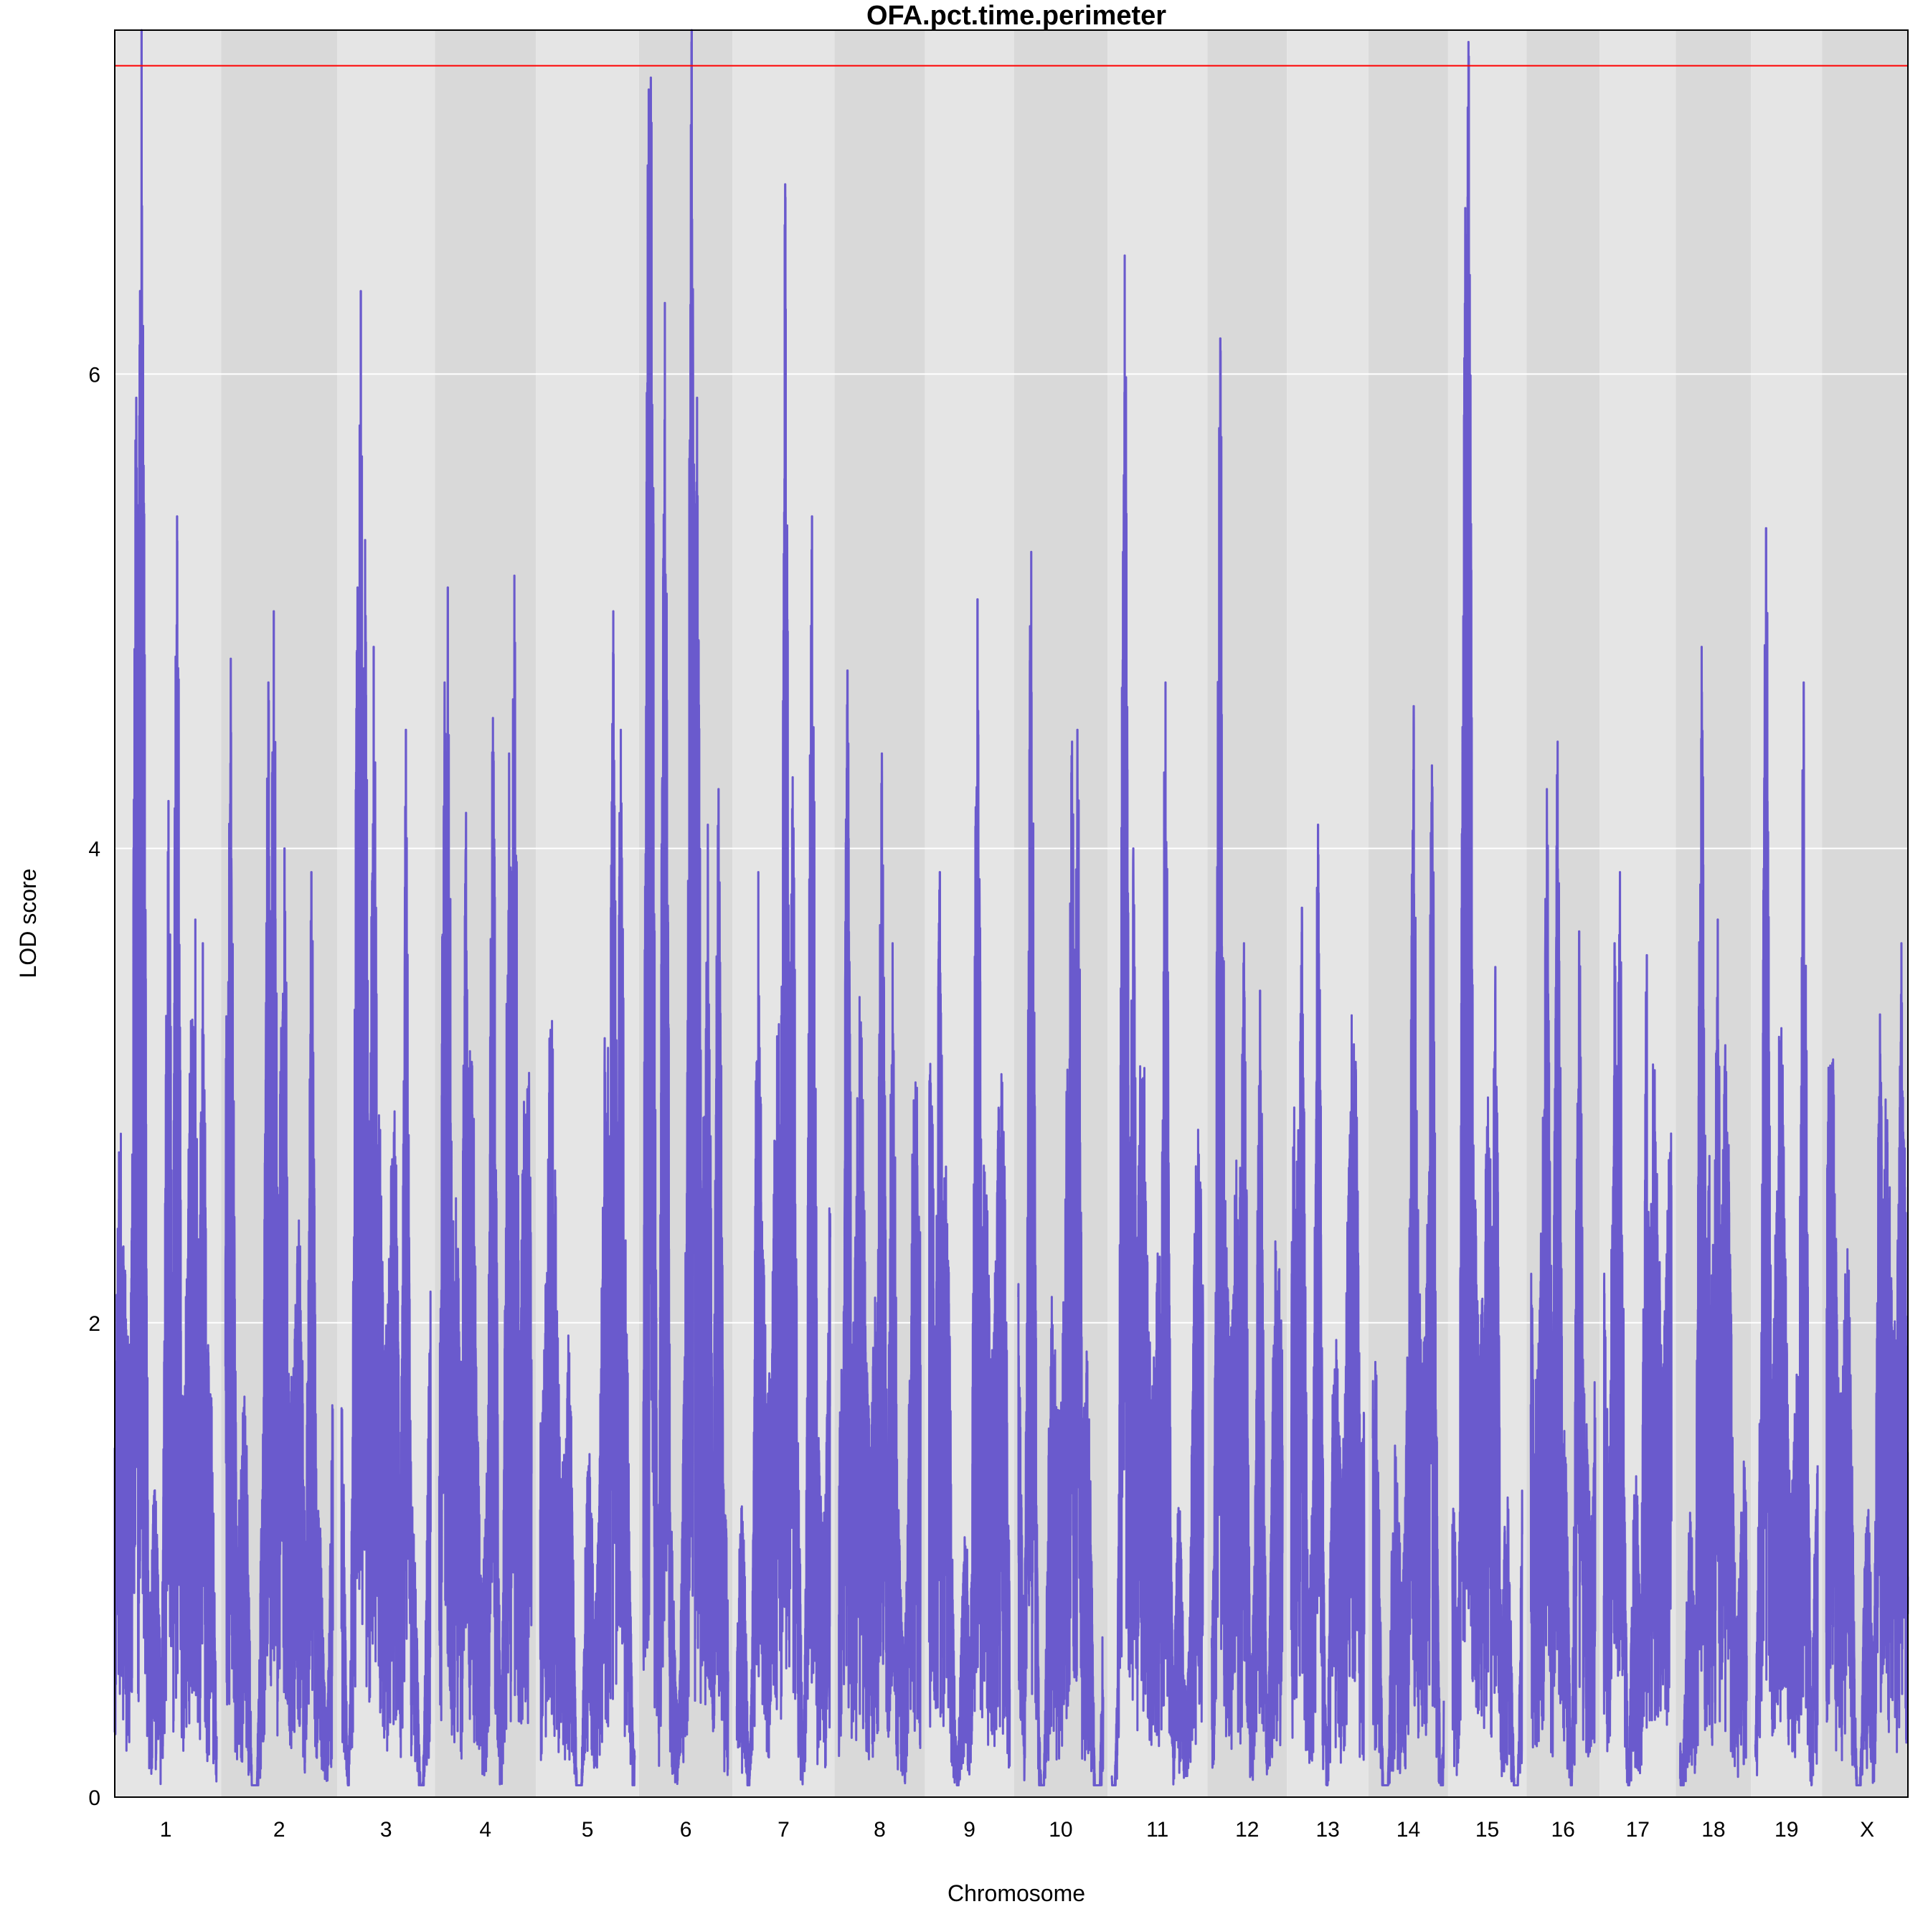 The width and height of the screenshot is (1928, 1932). I want to click on x-tick-label: 1, so click(166, 1830).